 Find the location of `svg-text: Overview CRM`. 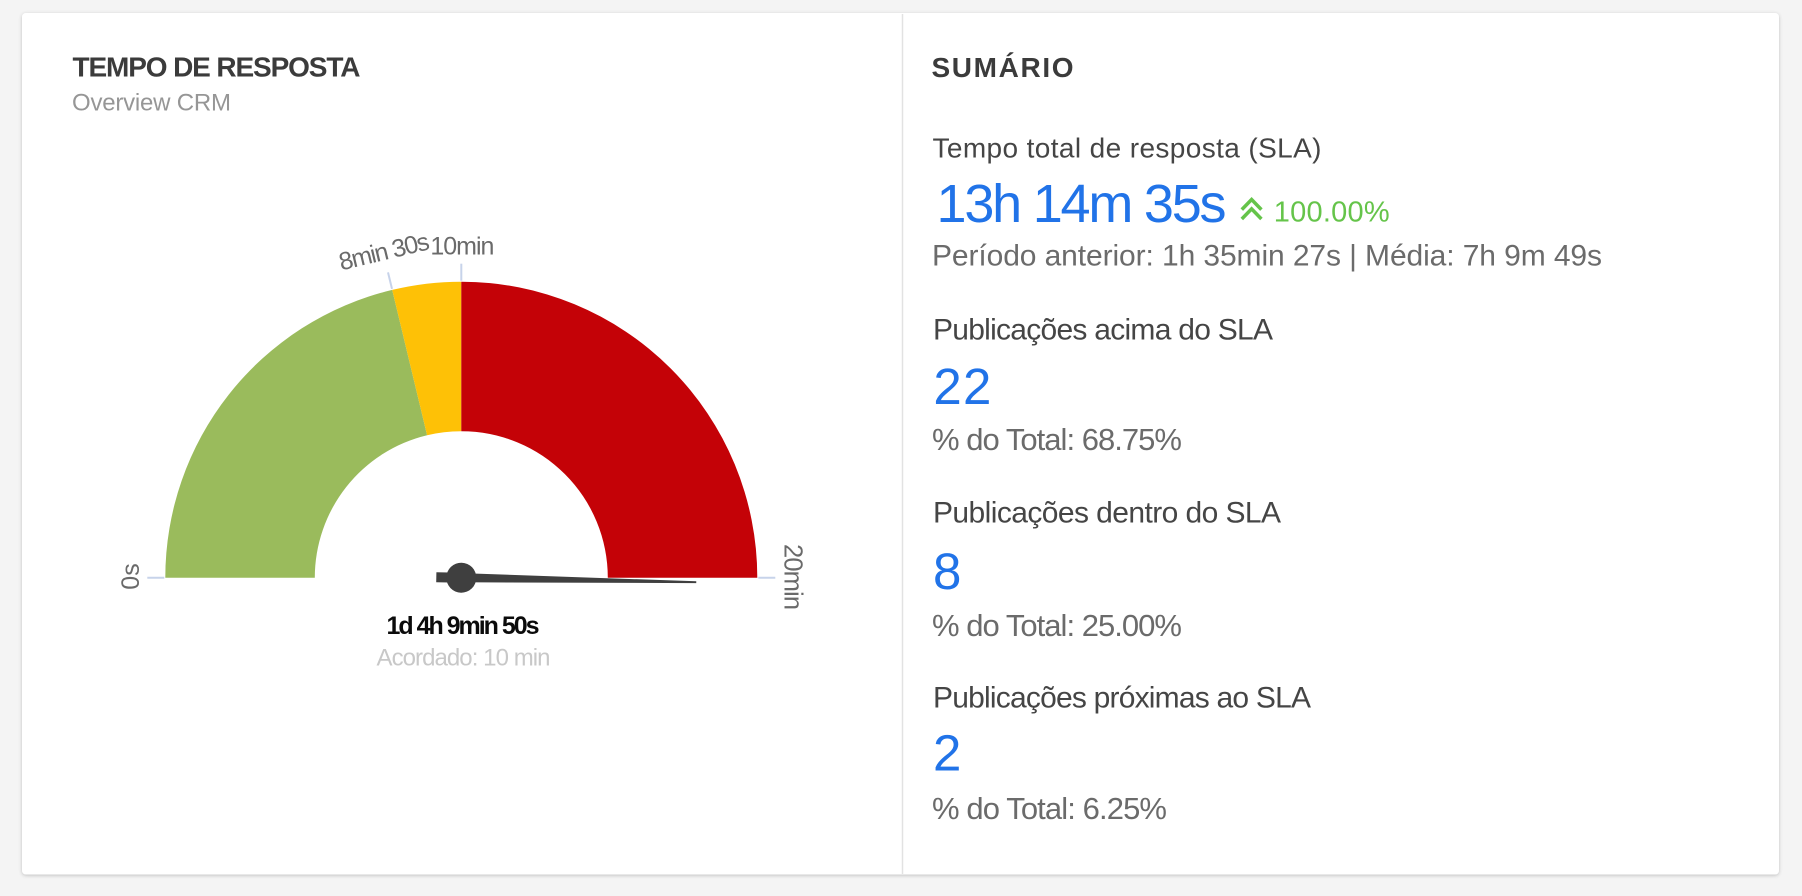

svg-text: Overview CRM is located at coordinates (151, 102).